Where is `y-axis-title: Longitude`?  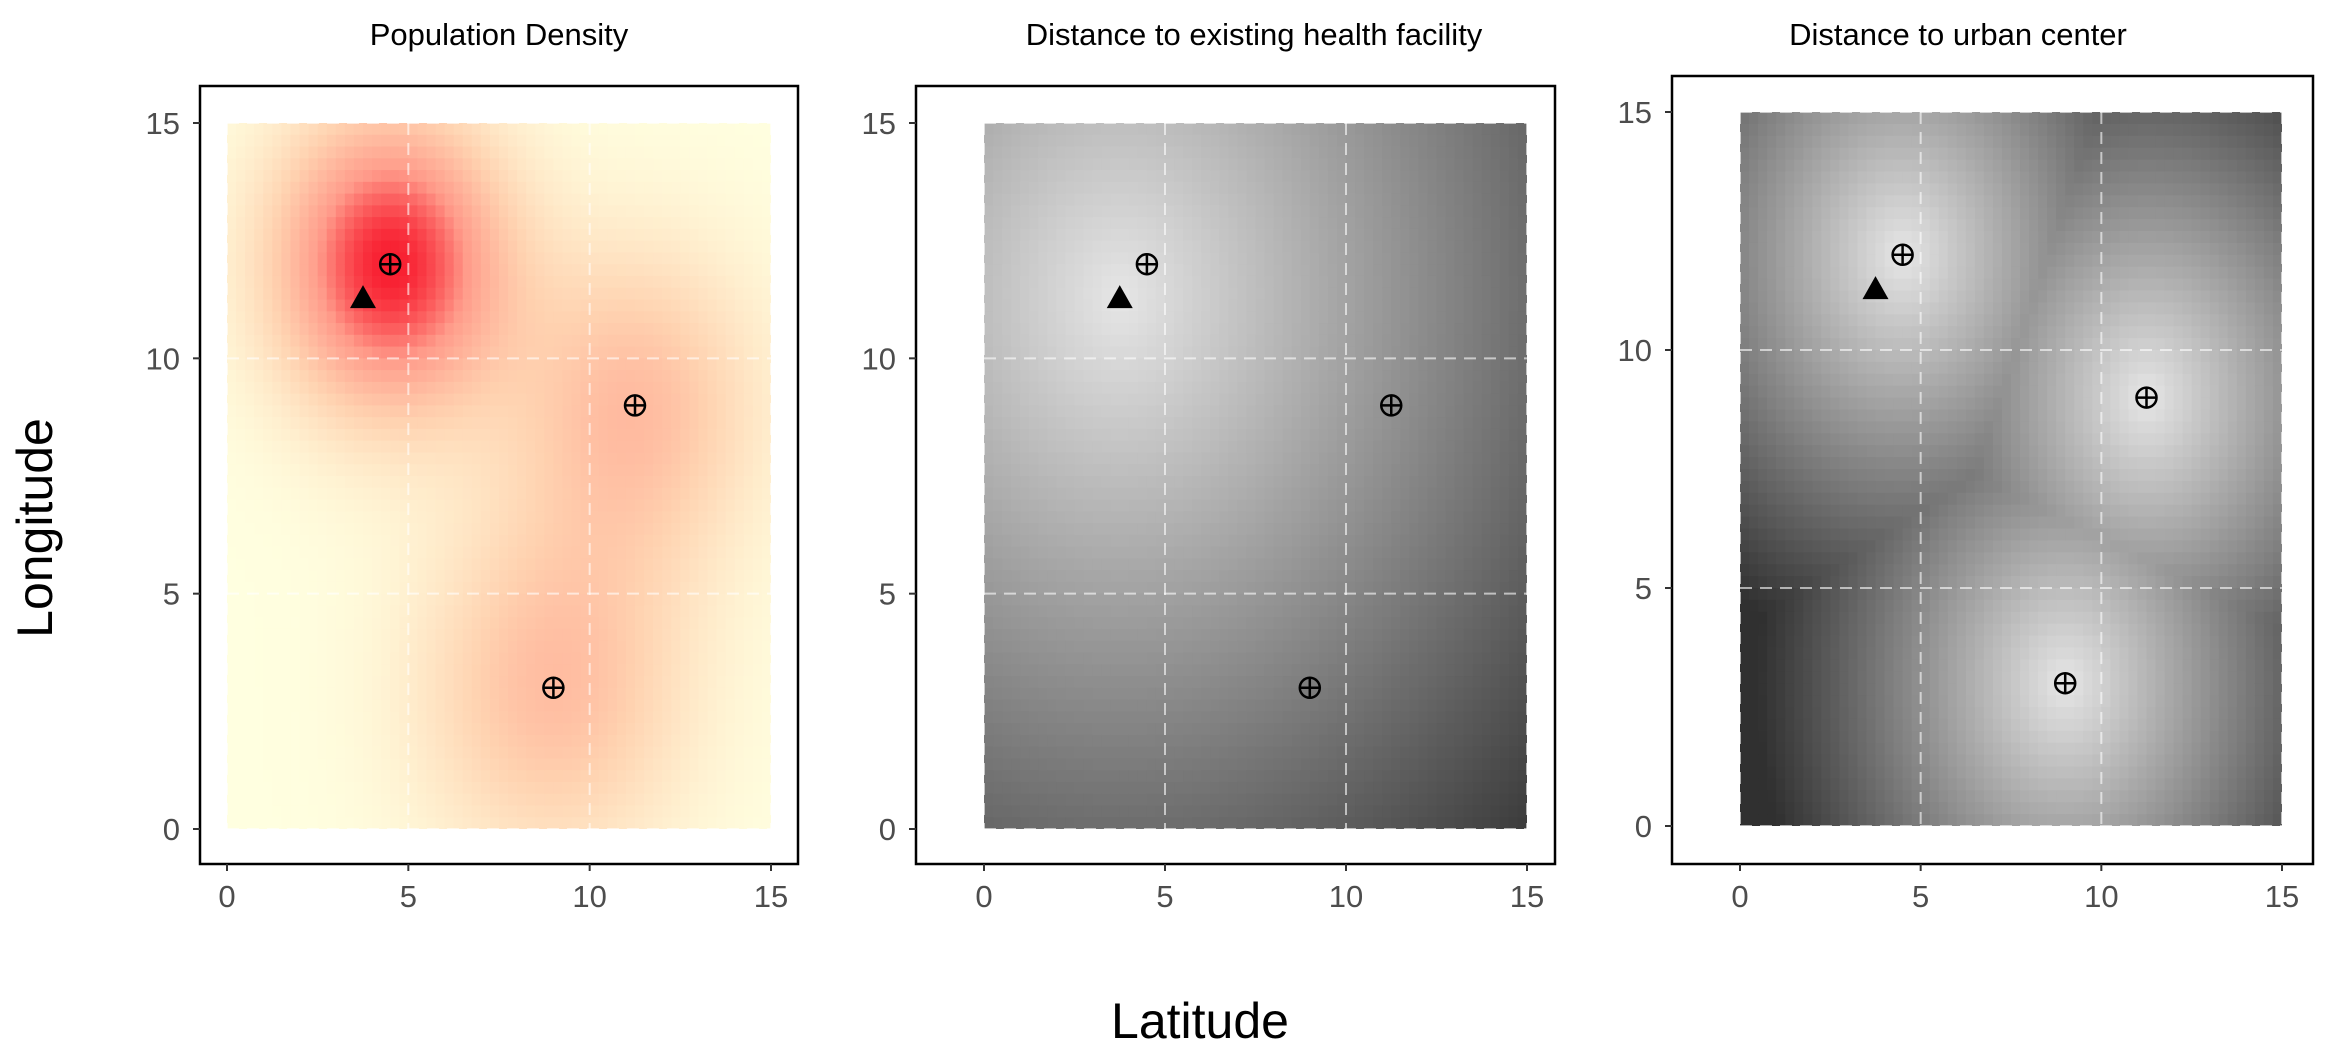
y-axis-title: Longitude is located at coordinates (35, 528).